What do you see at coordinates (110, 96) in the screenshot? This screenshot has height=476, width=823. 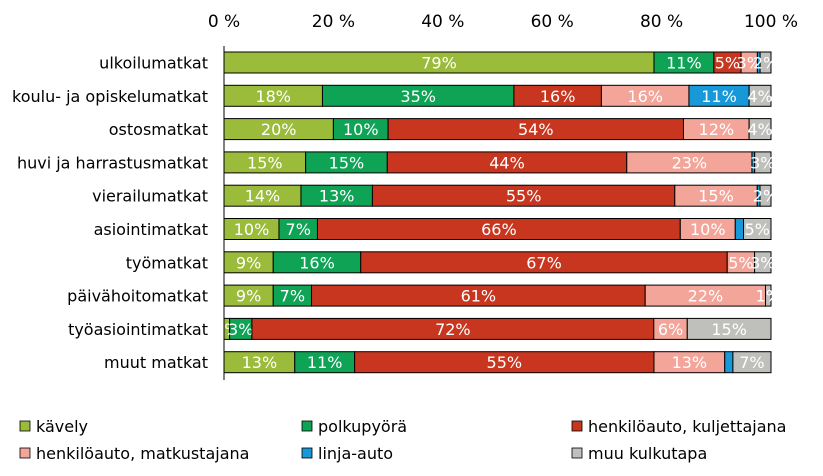 I see `category-label: koulu- ja opiskelumatkat` at bounding box center [110, 96].